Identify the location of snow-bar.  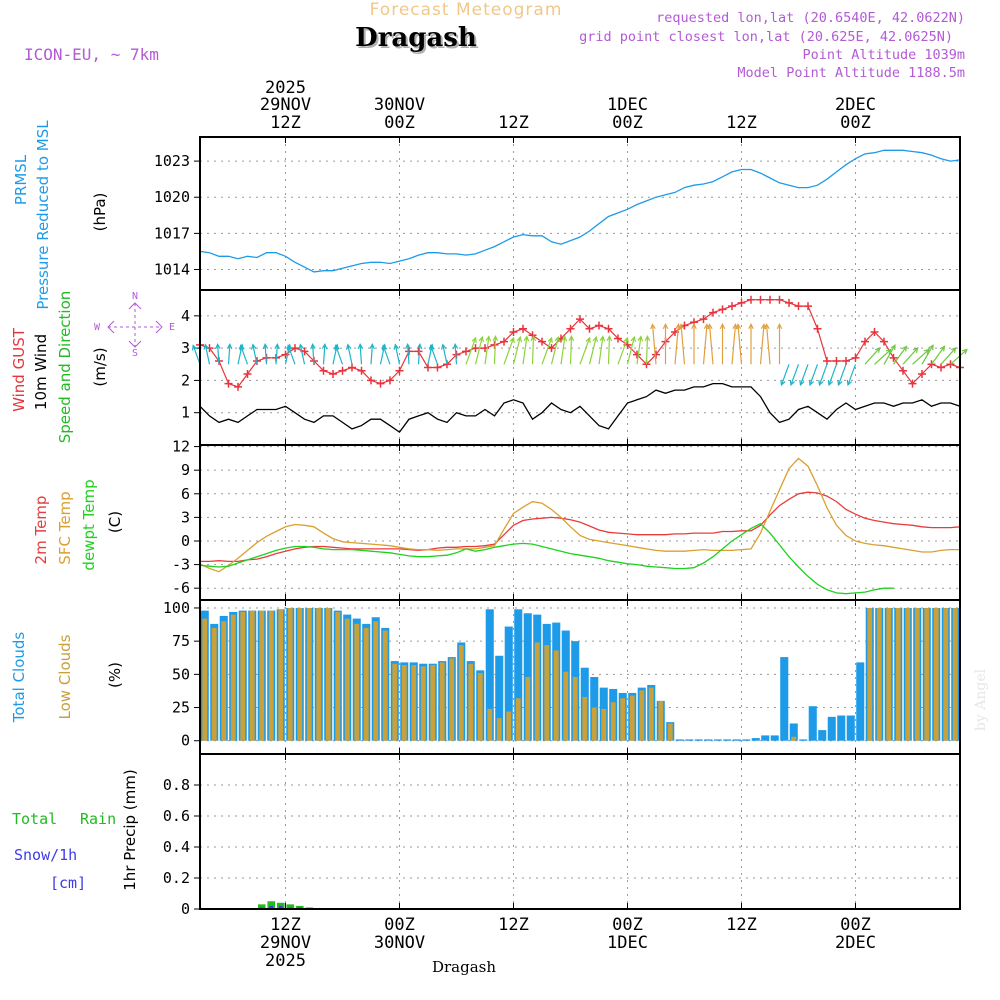
(271, 907).